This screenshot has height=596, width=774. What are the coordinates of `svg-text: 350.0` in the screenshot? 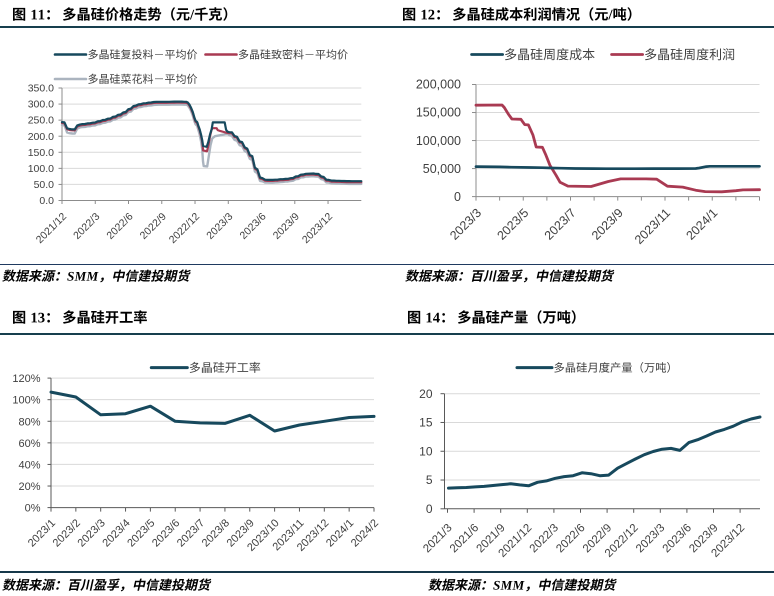 It's located at (41, 89).